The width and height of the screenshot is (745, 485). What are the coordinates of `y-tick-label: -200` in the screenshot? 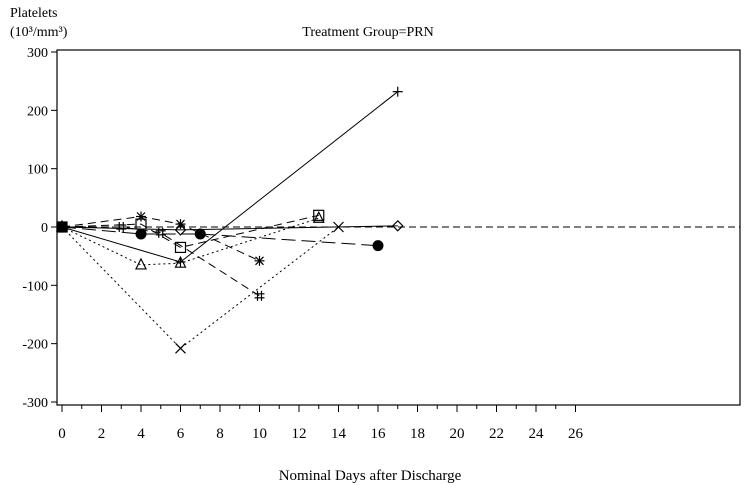 It's located at (35, 345).